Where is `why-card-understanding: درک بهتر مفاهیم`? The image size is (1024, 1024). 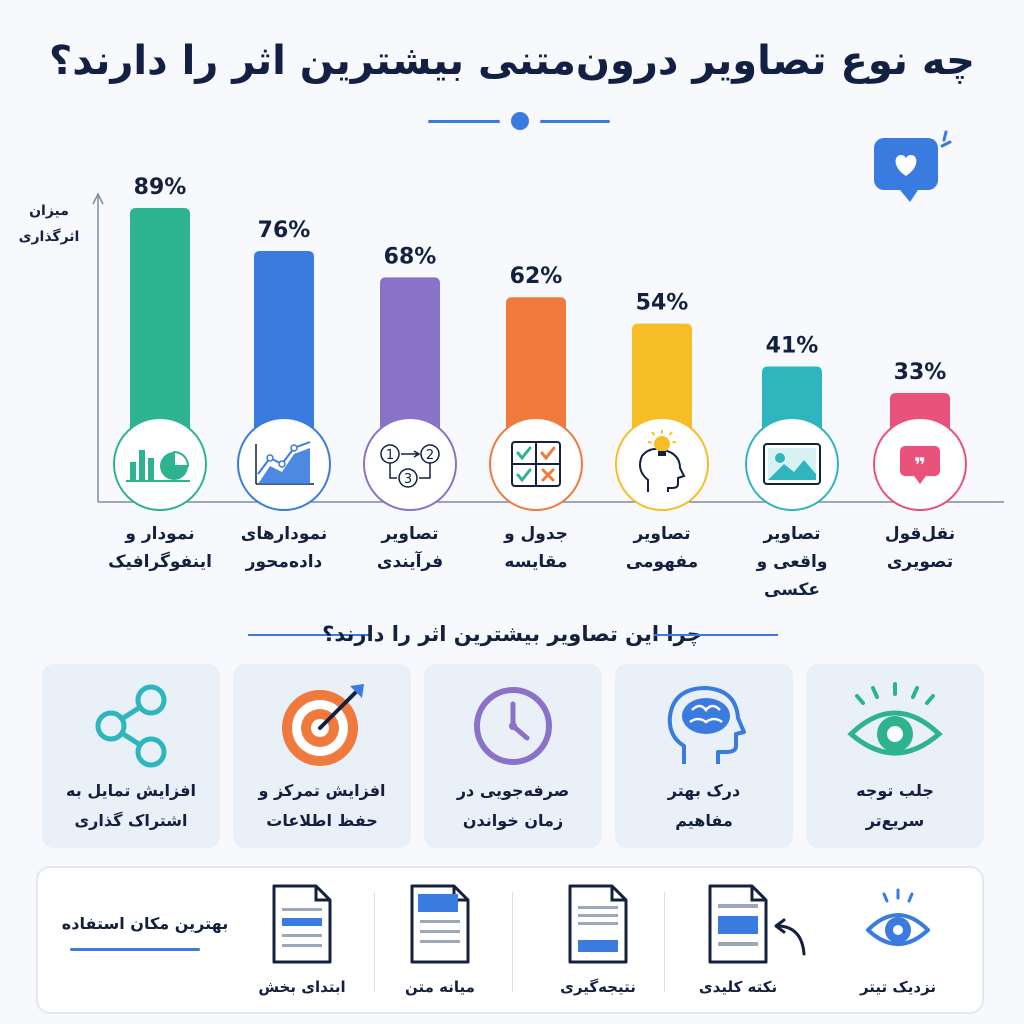
why-card-understanding: درک بهتر مفاهیم is located at coordinates (704, 756).